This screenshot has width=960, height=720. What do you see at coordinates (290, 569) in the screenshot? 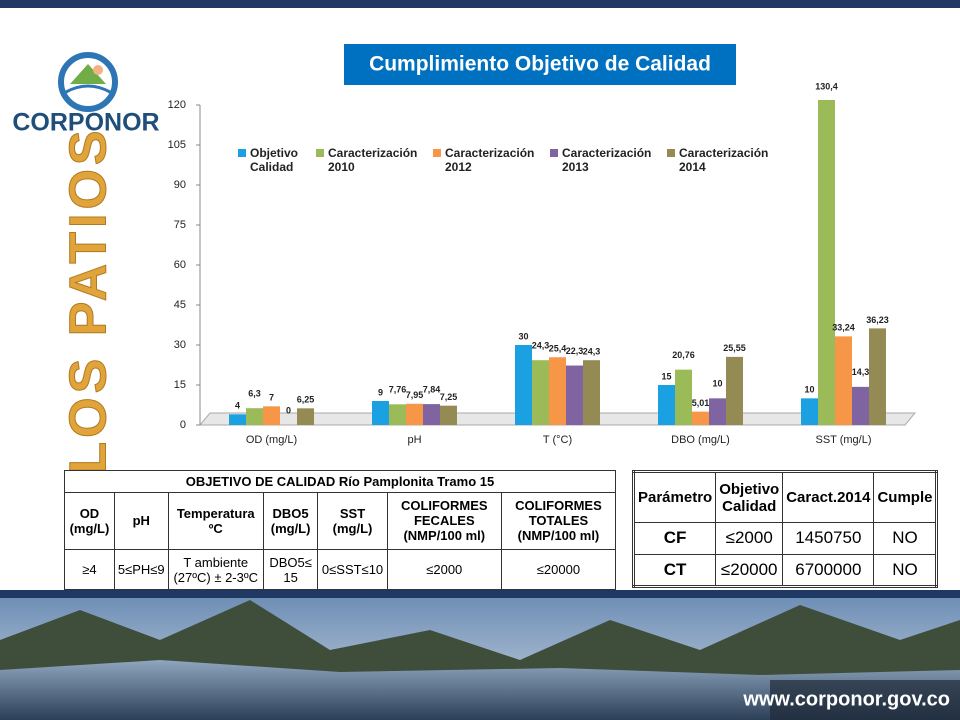
I see `table-cell: DBO5≤ 15` at bounding box center [290, 569].